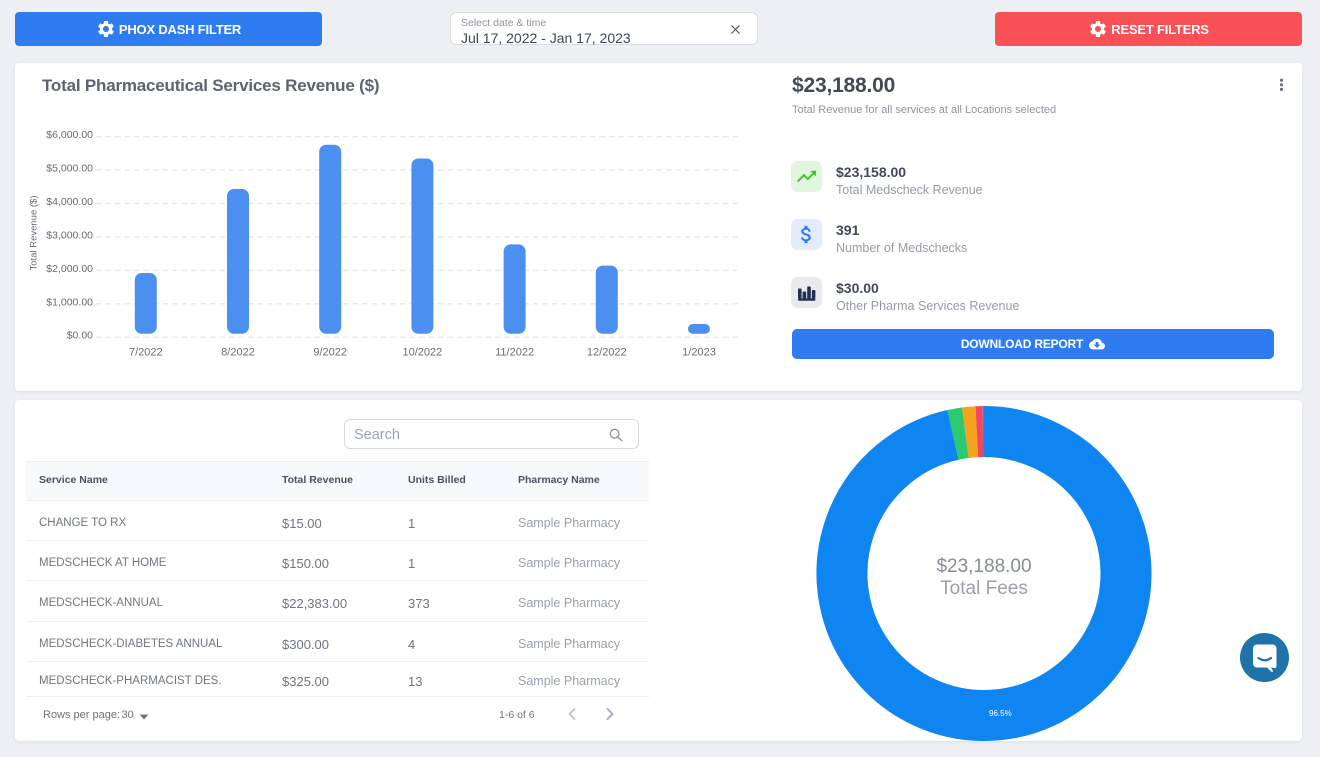  Describe the element at coordinates (69, 269) in the screenshot. I see `svg-text: $2,000.00` at that location.